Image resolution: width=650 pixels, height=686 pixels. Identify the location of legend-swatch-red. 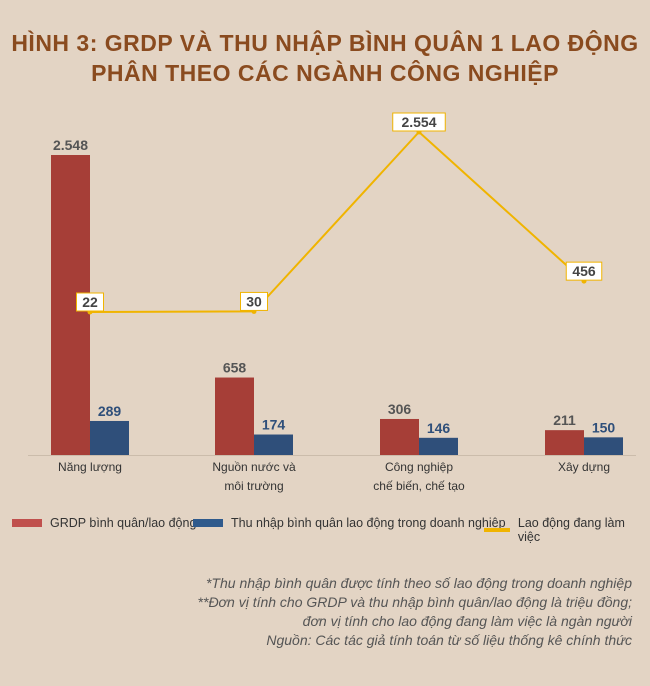
(27, 523).